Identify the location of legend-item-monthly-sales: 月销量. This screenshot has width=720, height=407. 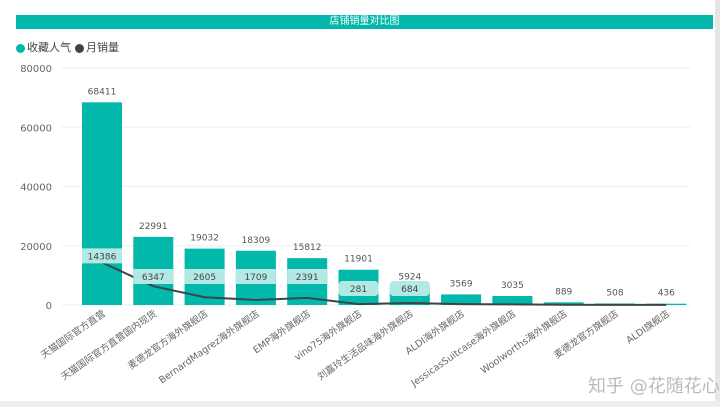
(97, 47).